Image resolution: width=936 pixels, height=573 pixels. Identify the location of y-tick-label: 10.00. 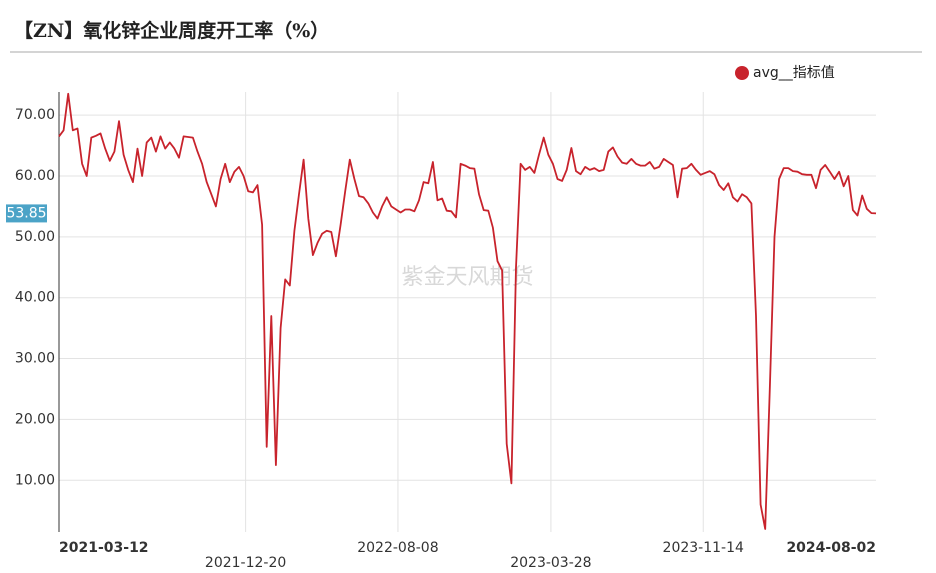
(35, 480).